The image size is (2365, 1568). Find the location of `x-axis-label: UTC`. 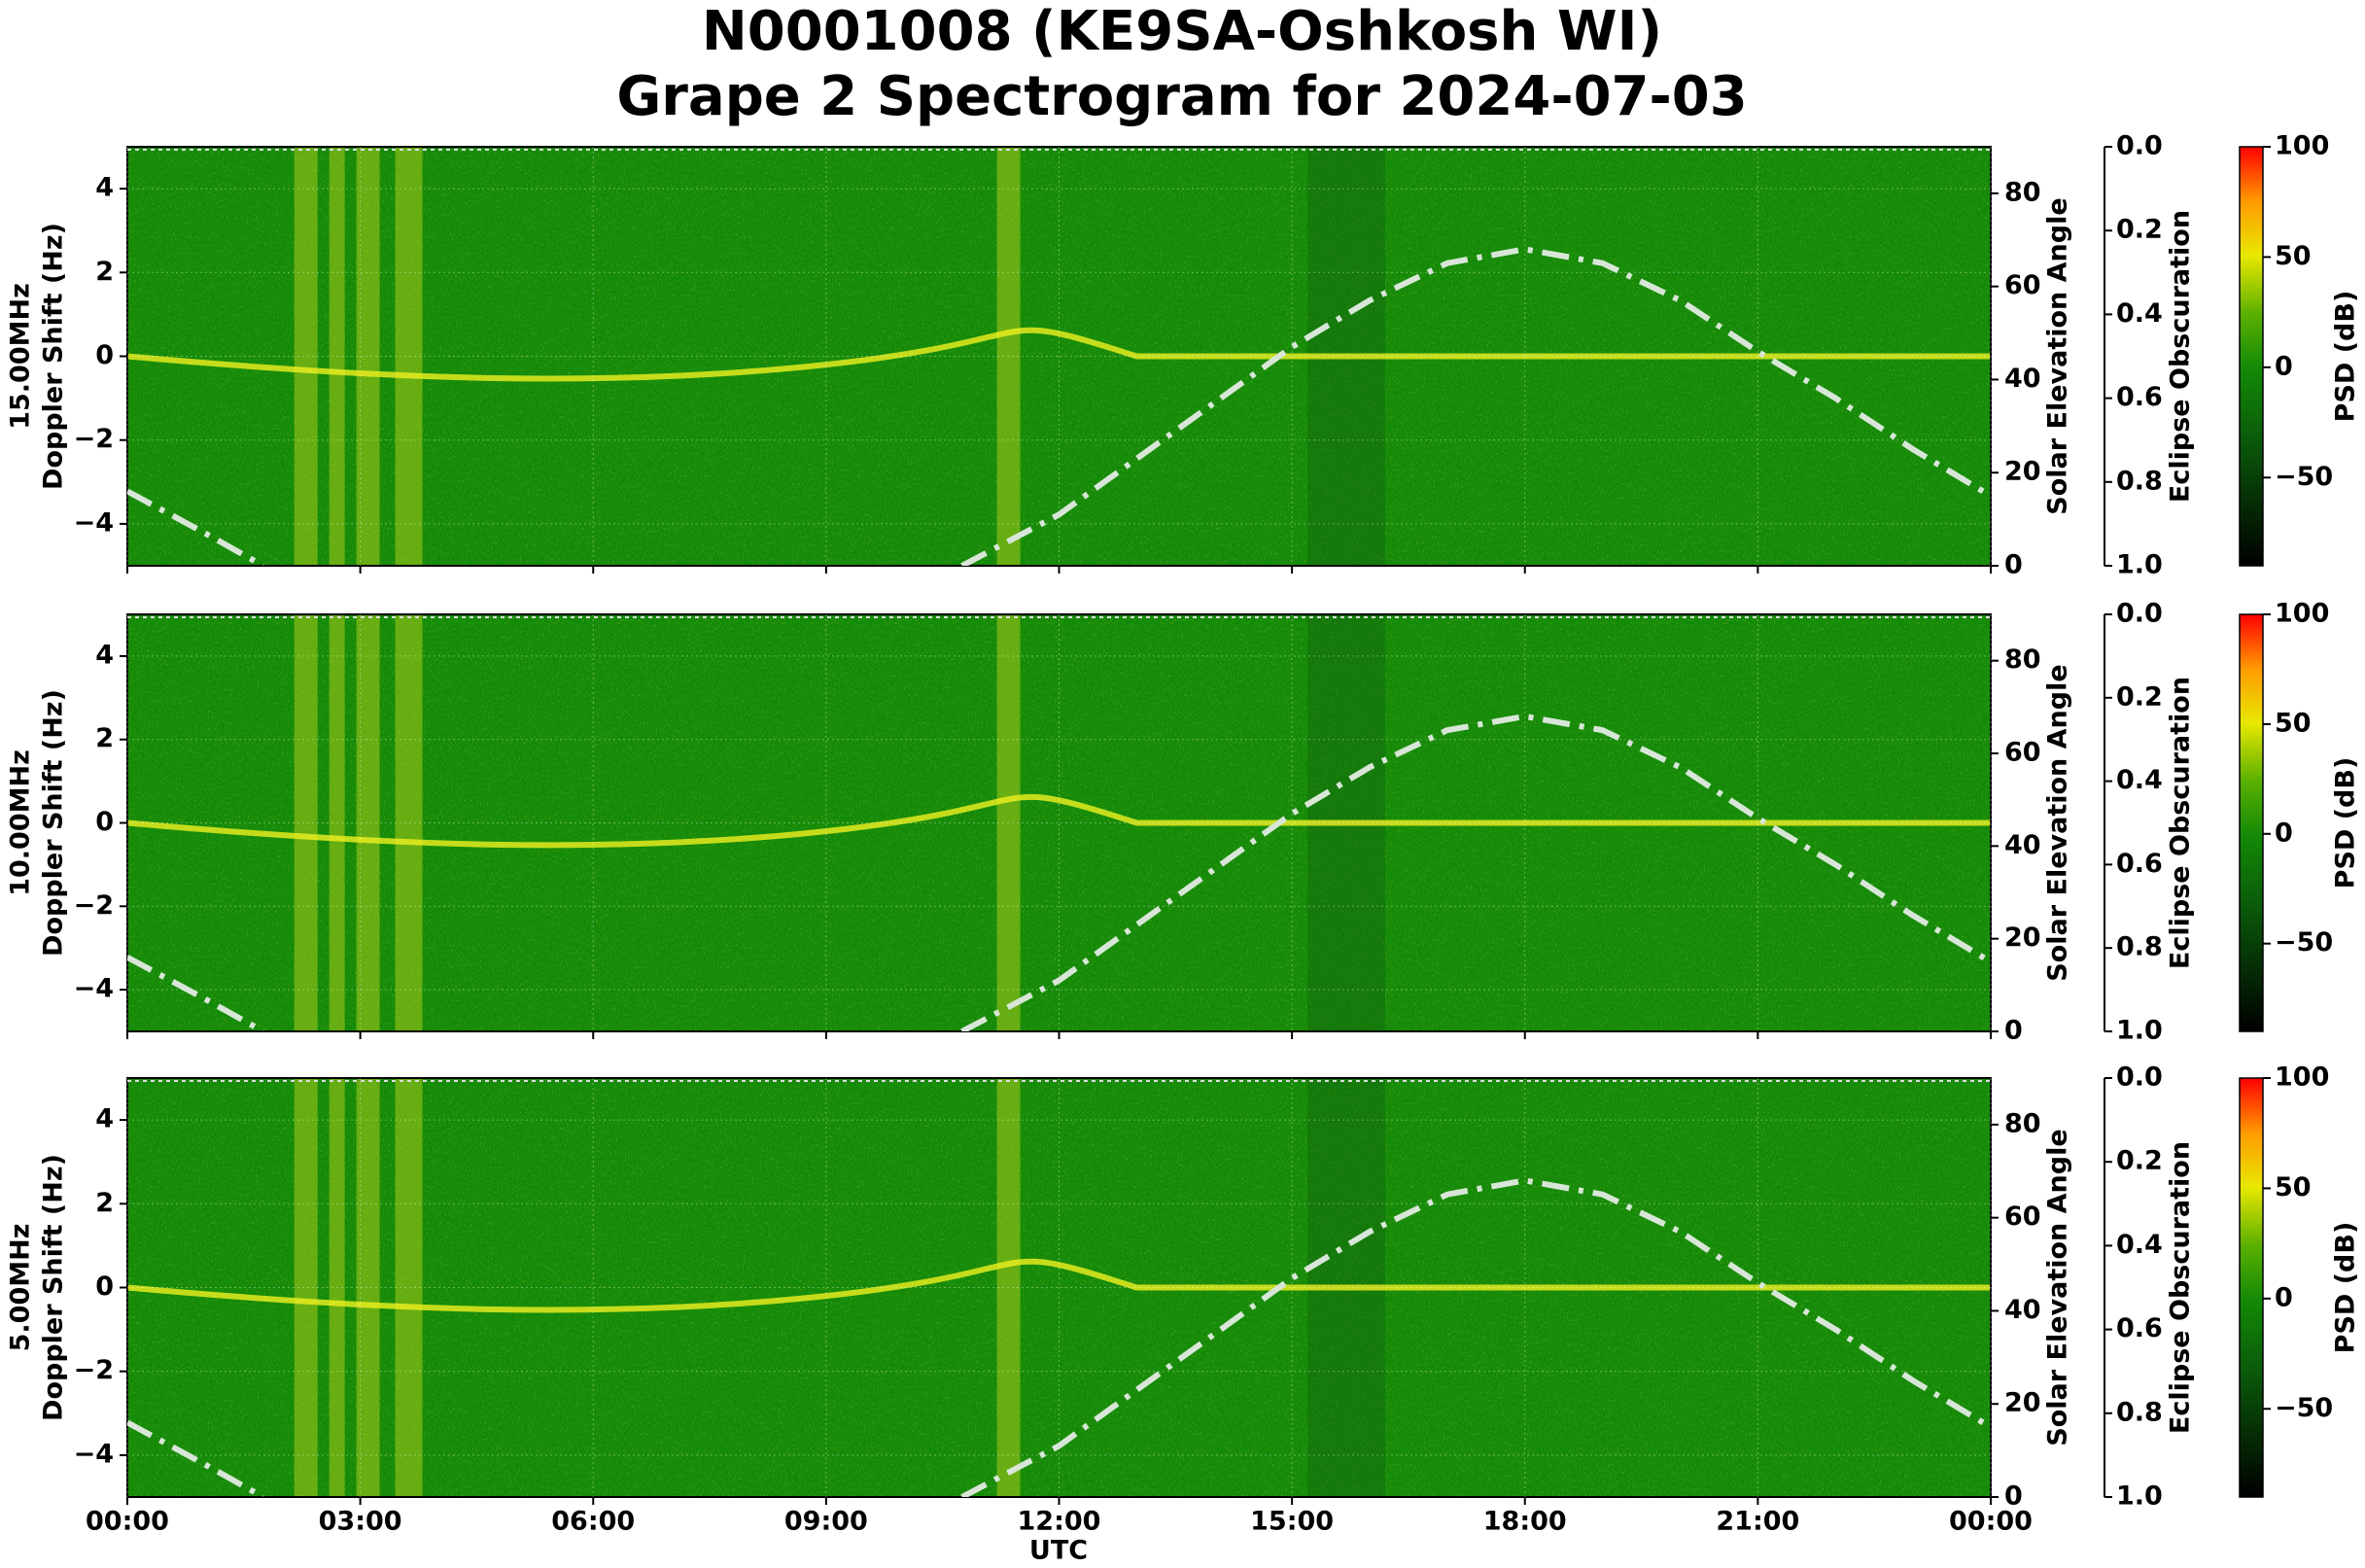

x-axis-label: UTC is located at coordinates (1058, 1551).